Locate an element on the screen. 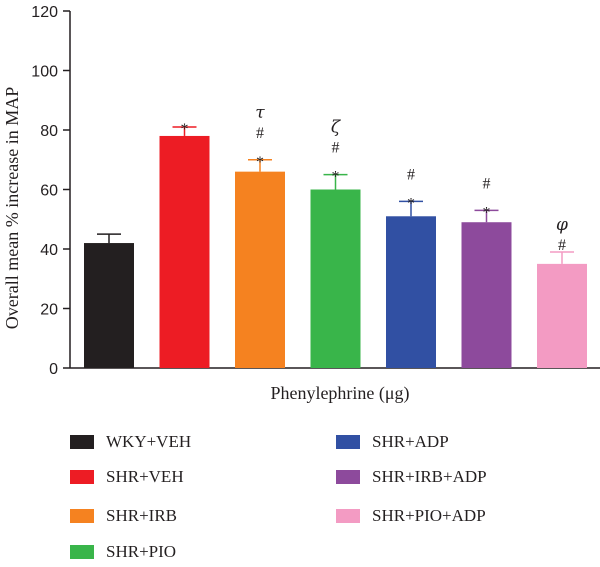  y-tick-label: 100 is located at coordinates (44, 72).